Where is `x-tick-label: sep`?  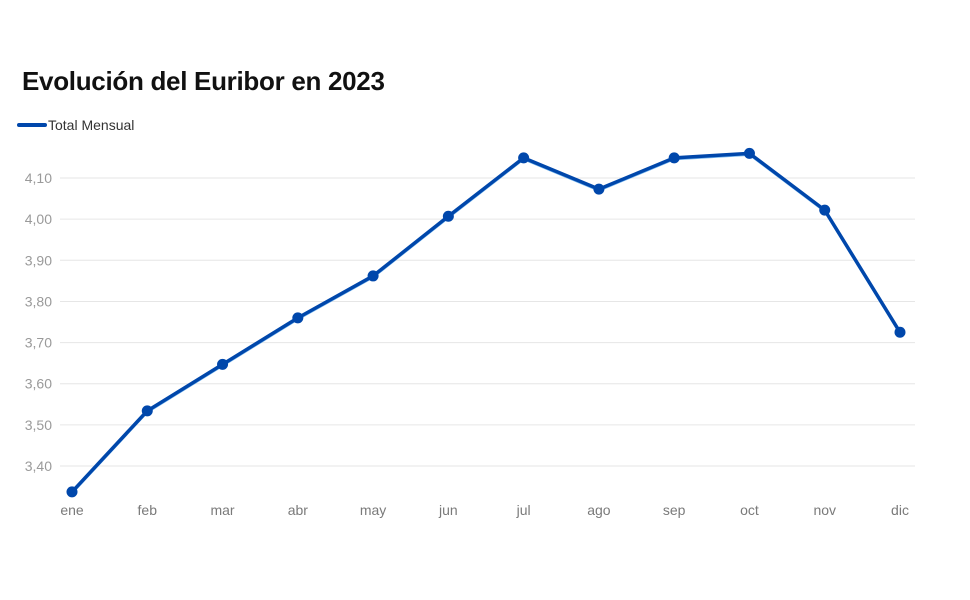
x-tick-label: sep is located at coordinates (674, 510).